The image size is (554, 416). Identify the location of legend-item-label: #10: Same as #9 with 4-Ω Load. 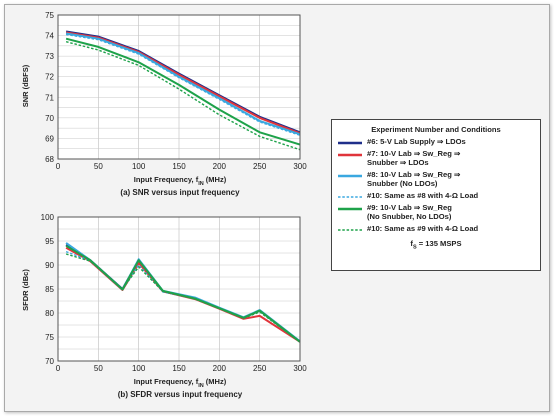
(423, 228).